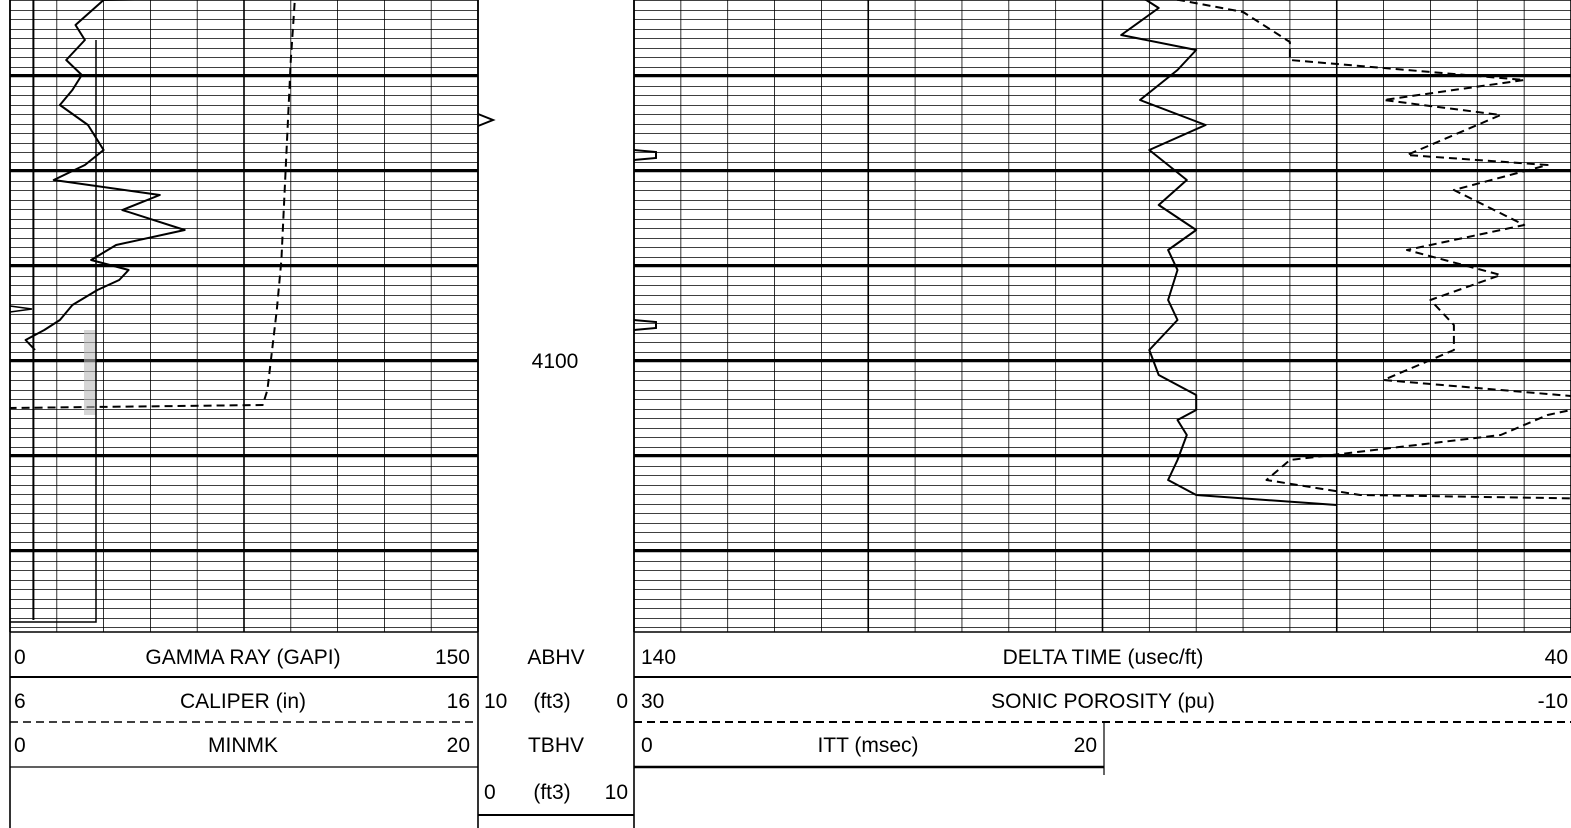 This screenshot has width=1571, height=828. Describe the element at coordinates (555, 361) in the screenshot. I see `depth-label: 4100` at that location.